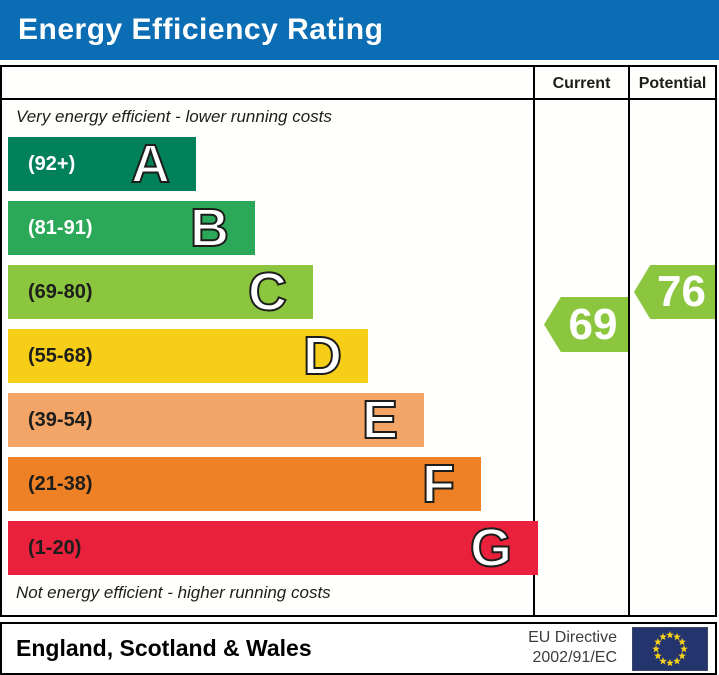  What do you see at coordinates (358, 83) in the screenshot?
I see `table-header-row: Current Potential` at bounding box center [358, 83].